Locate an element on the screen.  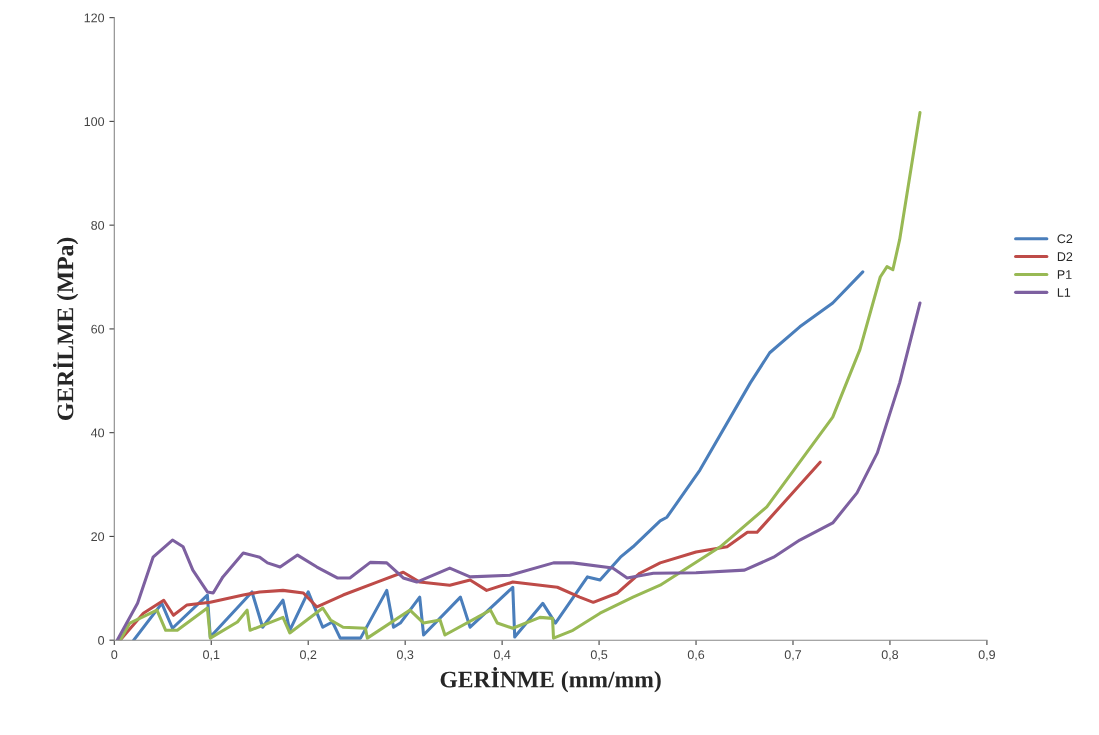
x-tick-label: 0,5 is located at coordinates (599, 655).